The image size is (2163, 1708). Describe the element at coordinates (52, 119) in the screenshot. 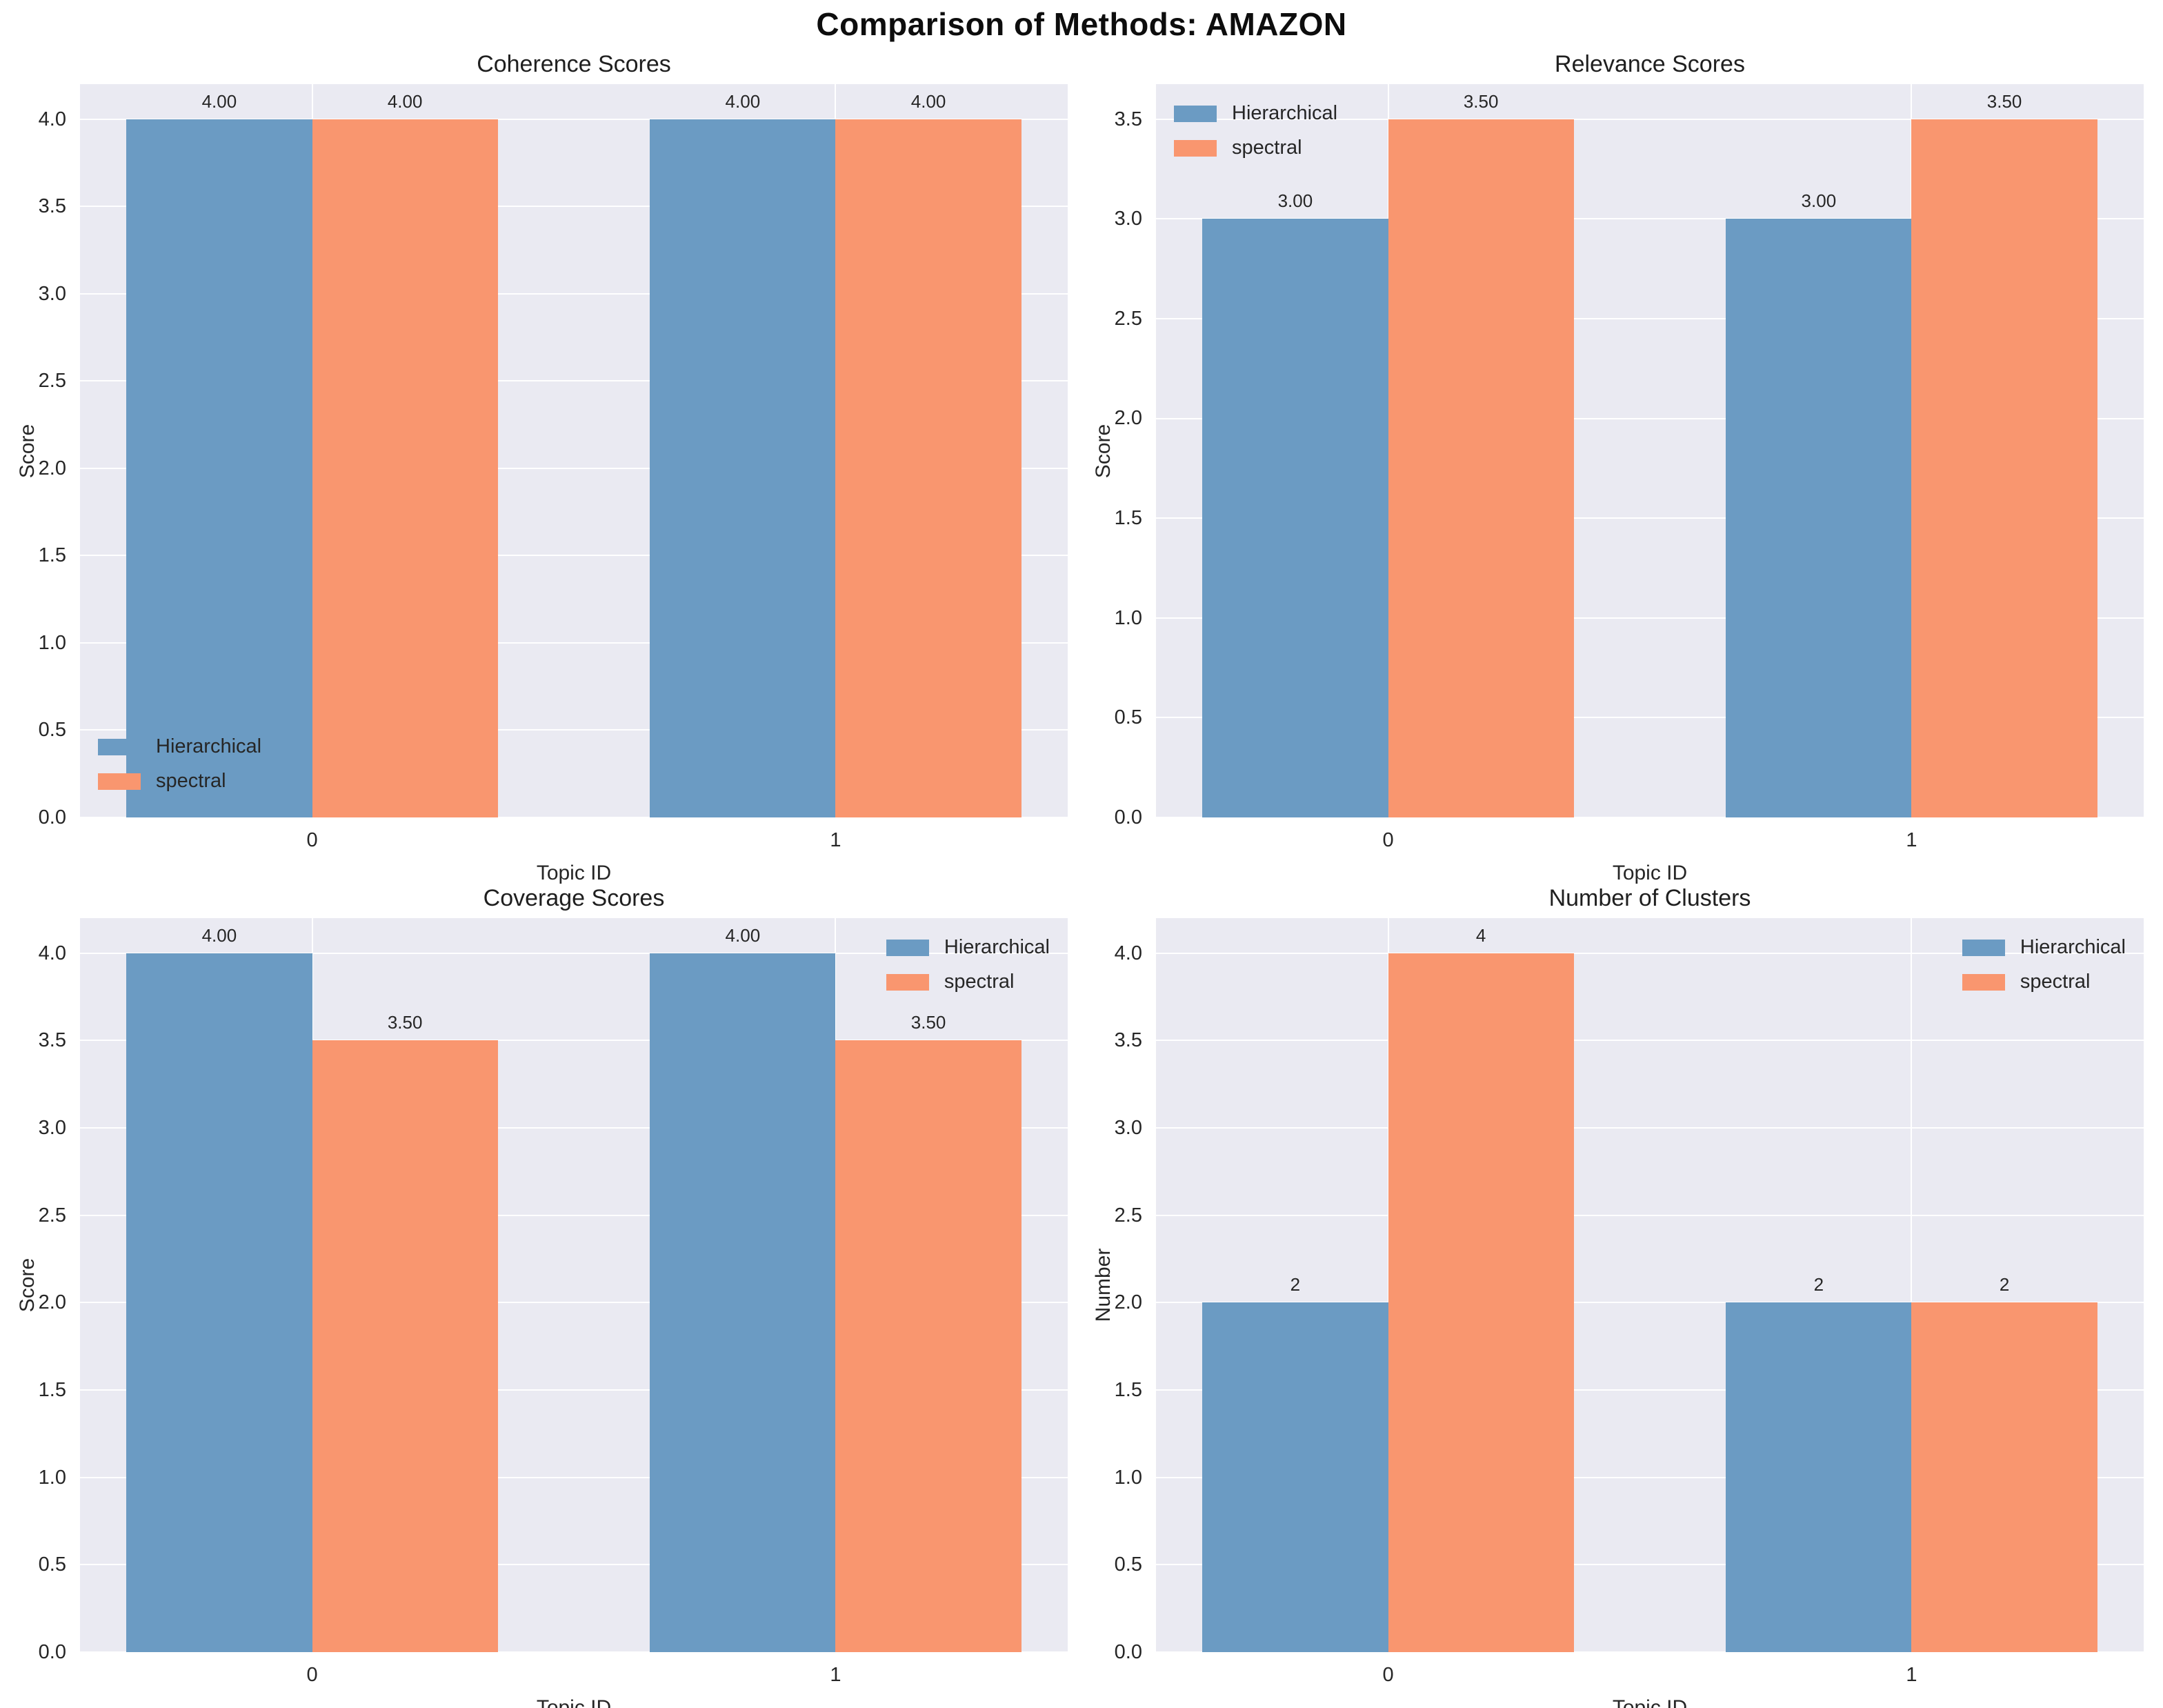

I see `y-tick-label: 4.0` at that location.